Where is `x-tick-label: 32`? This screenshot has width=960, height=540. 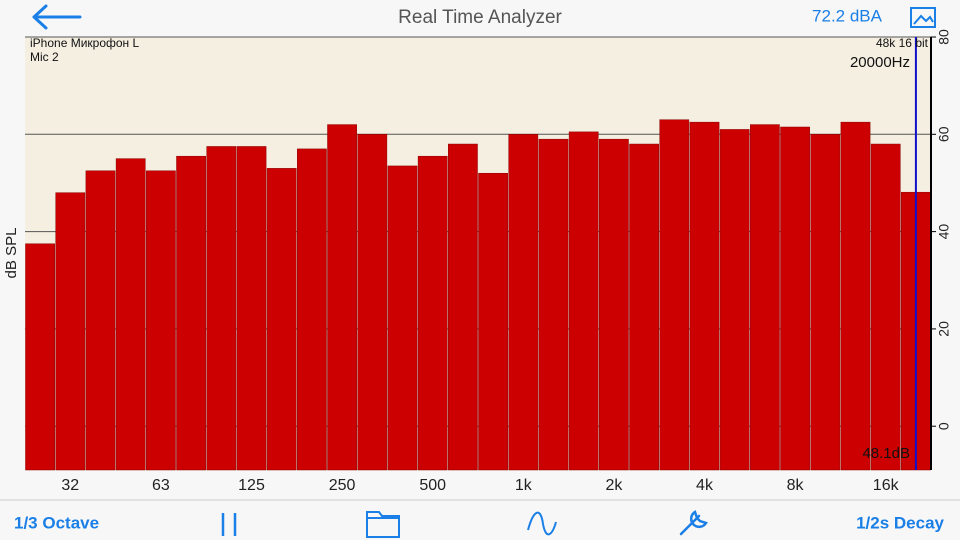 x-tick-label: 32 is located at coordinates (70, 485).